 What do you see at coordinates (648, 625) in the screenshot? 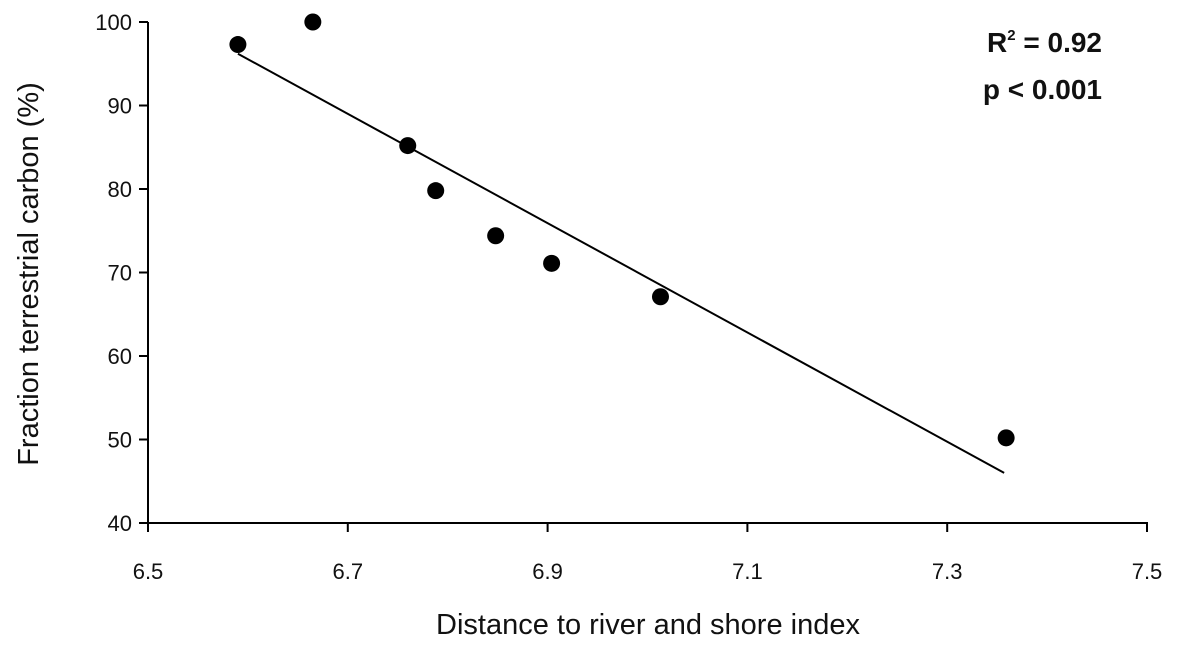
I see `x-axis-title: Distance to river and shore index` at bounding box center [648, 625].